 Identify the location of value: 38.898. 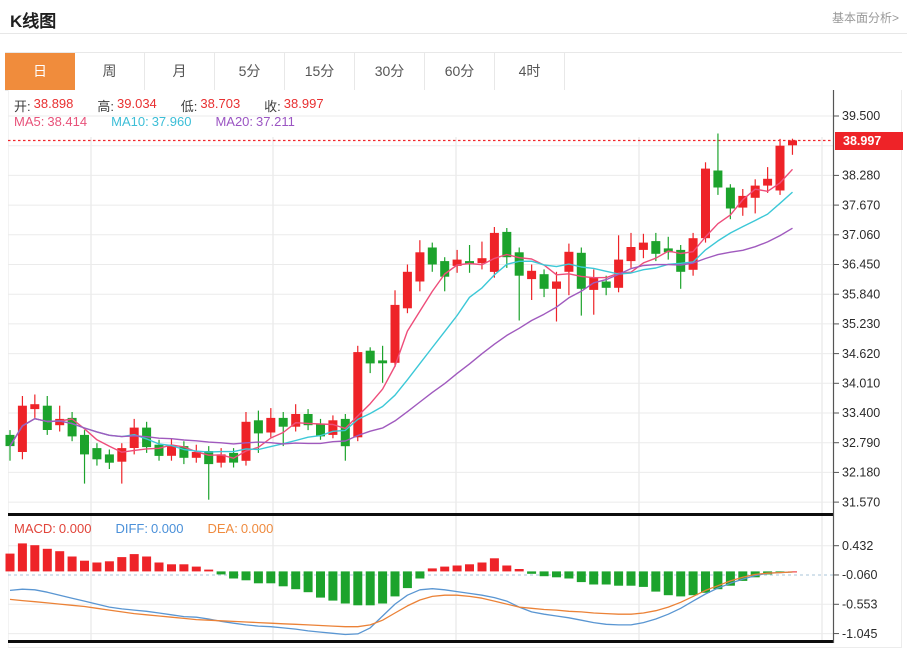
(53, 103).